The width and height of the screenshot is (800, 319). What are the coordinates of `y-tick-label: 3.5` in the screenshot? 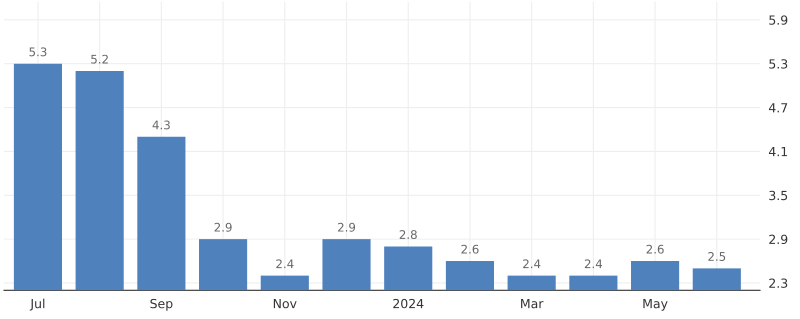 It's located at (778, 195).